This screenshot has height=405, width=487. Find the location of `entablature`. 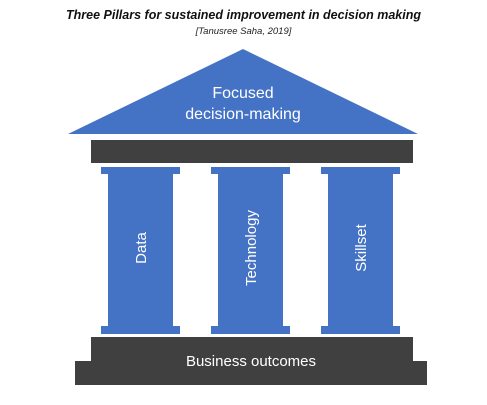

entablature is located at coordinates (252, 151).